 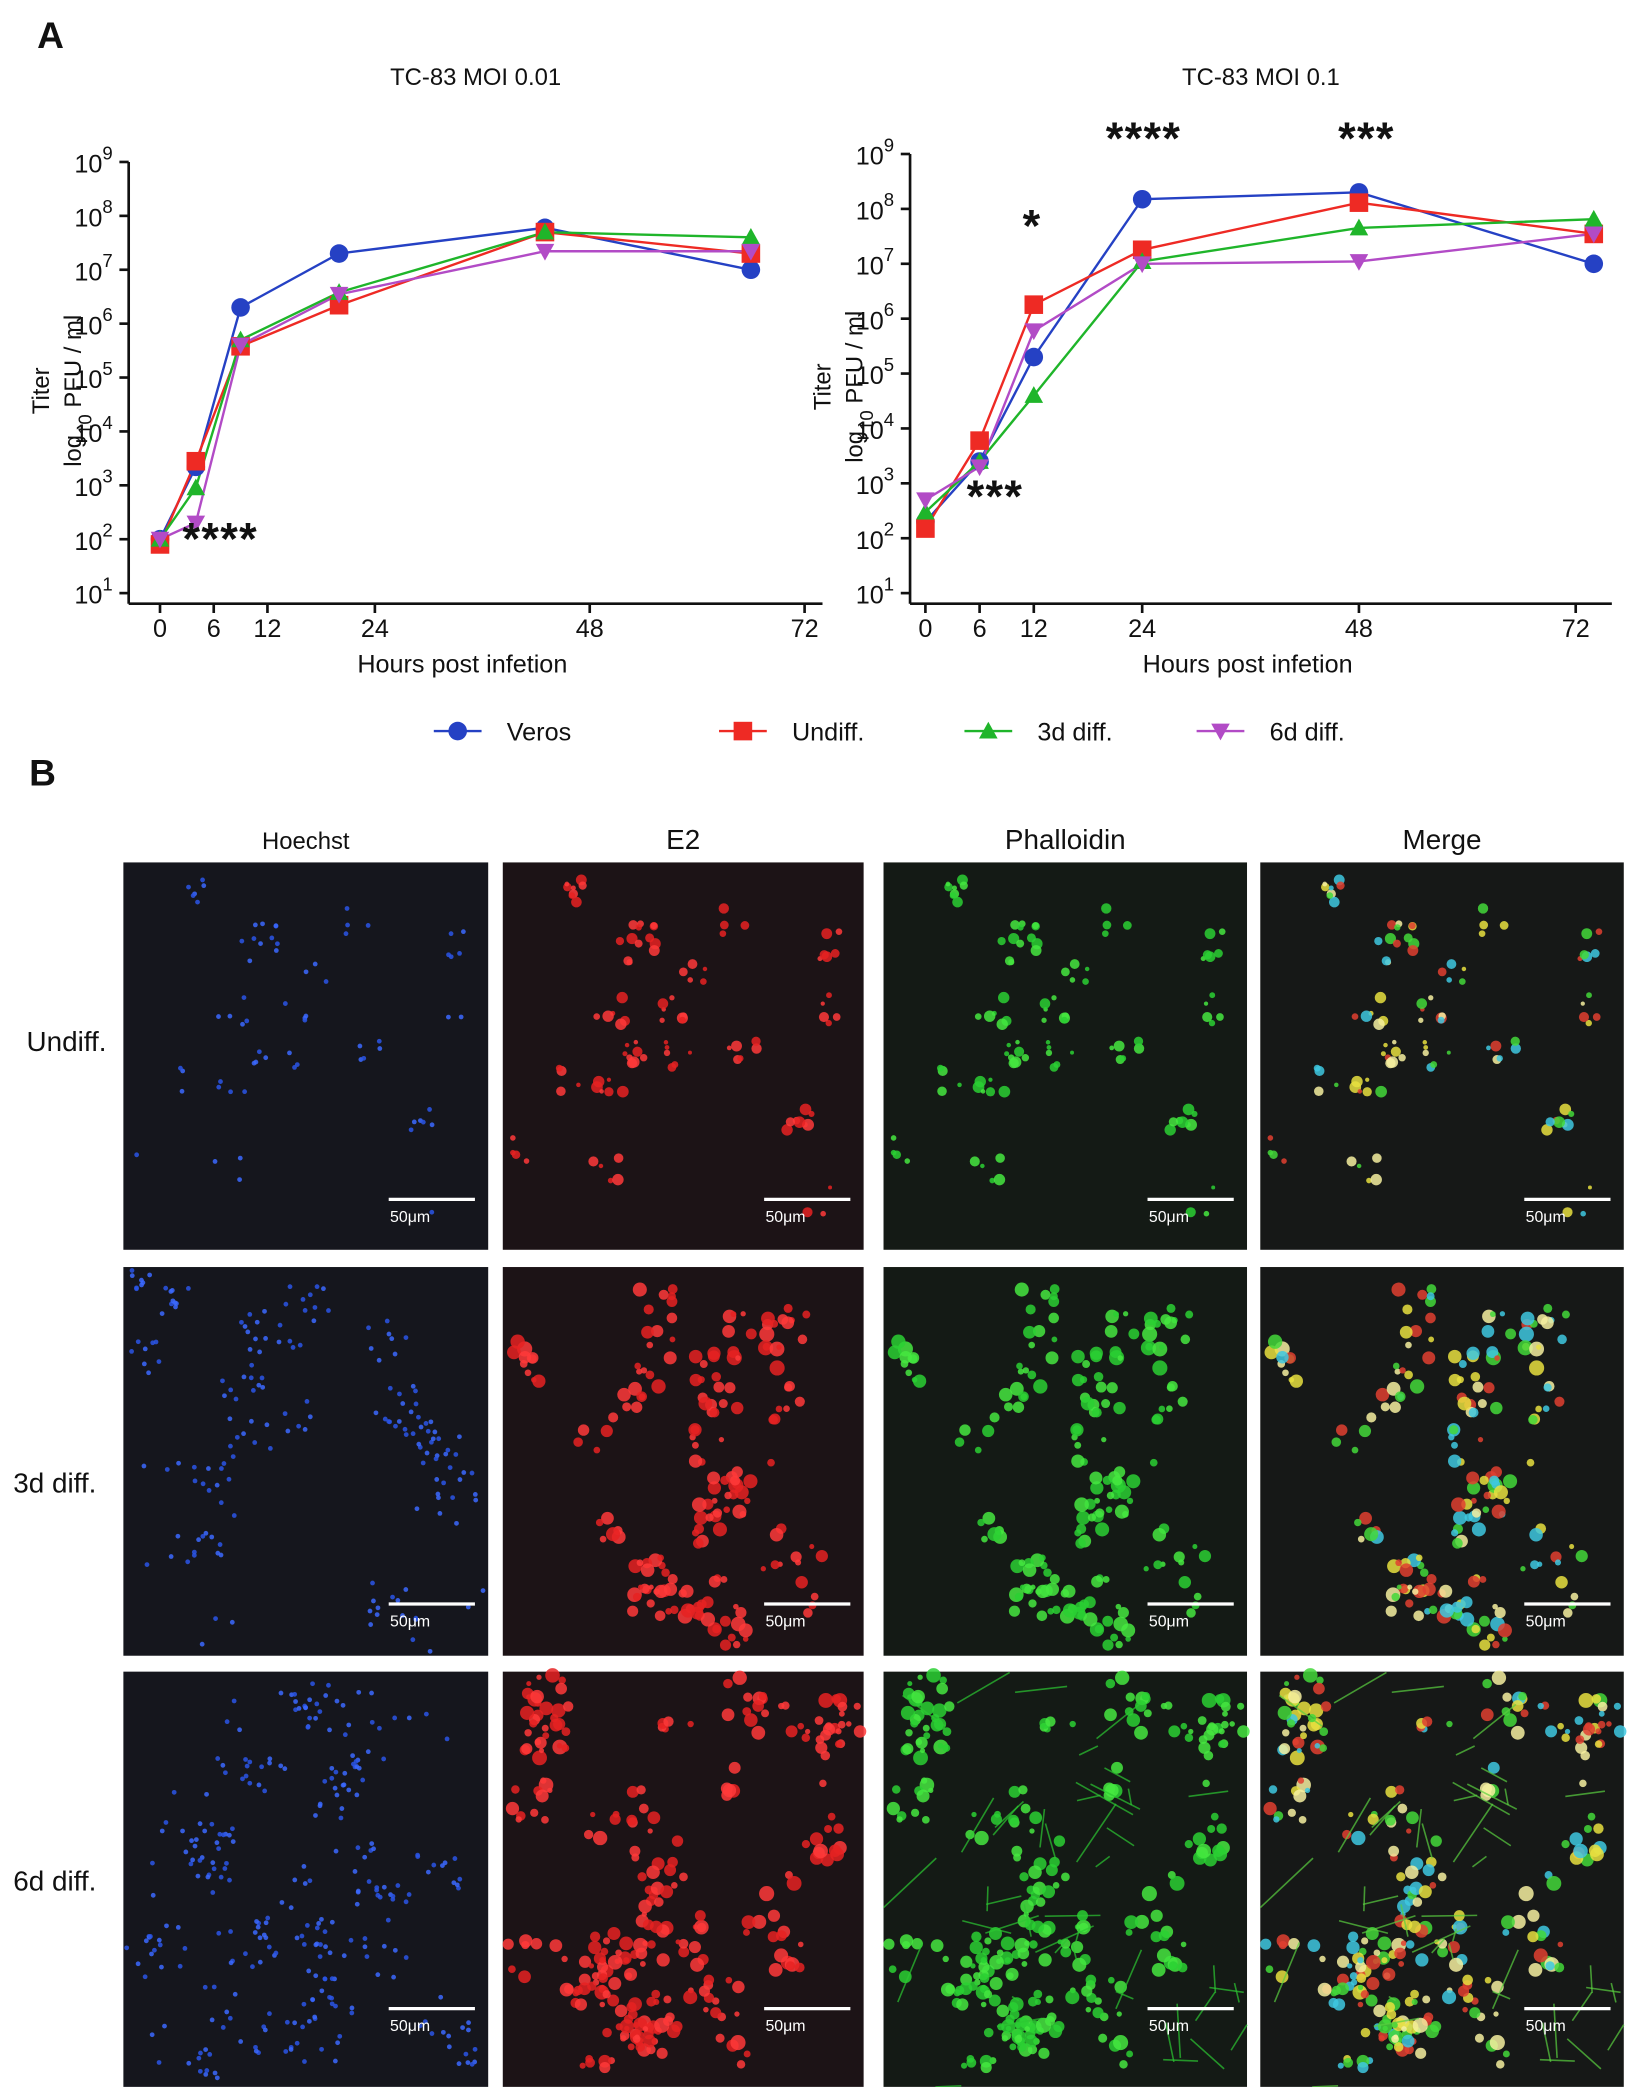 I want to click on series-line, so click(x=1259, y=365).